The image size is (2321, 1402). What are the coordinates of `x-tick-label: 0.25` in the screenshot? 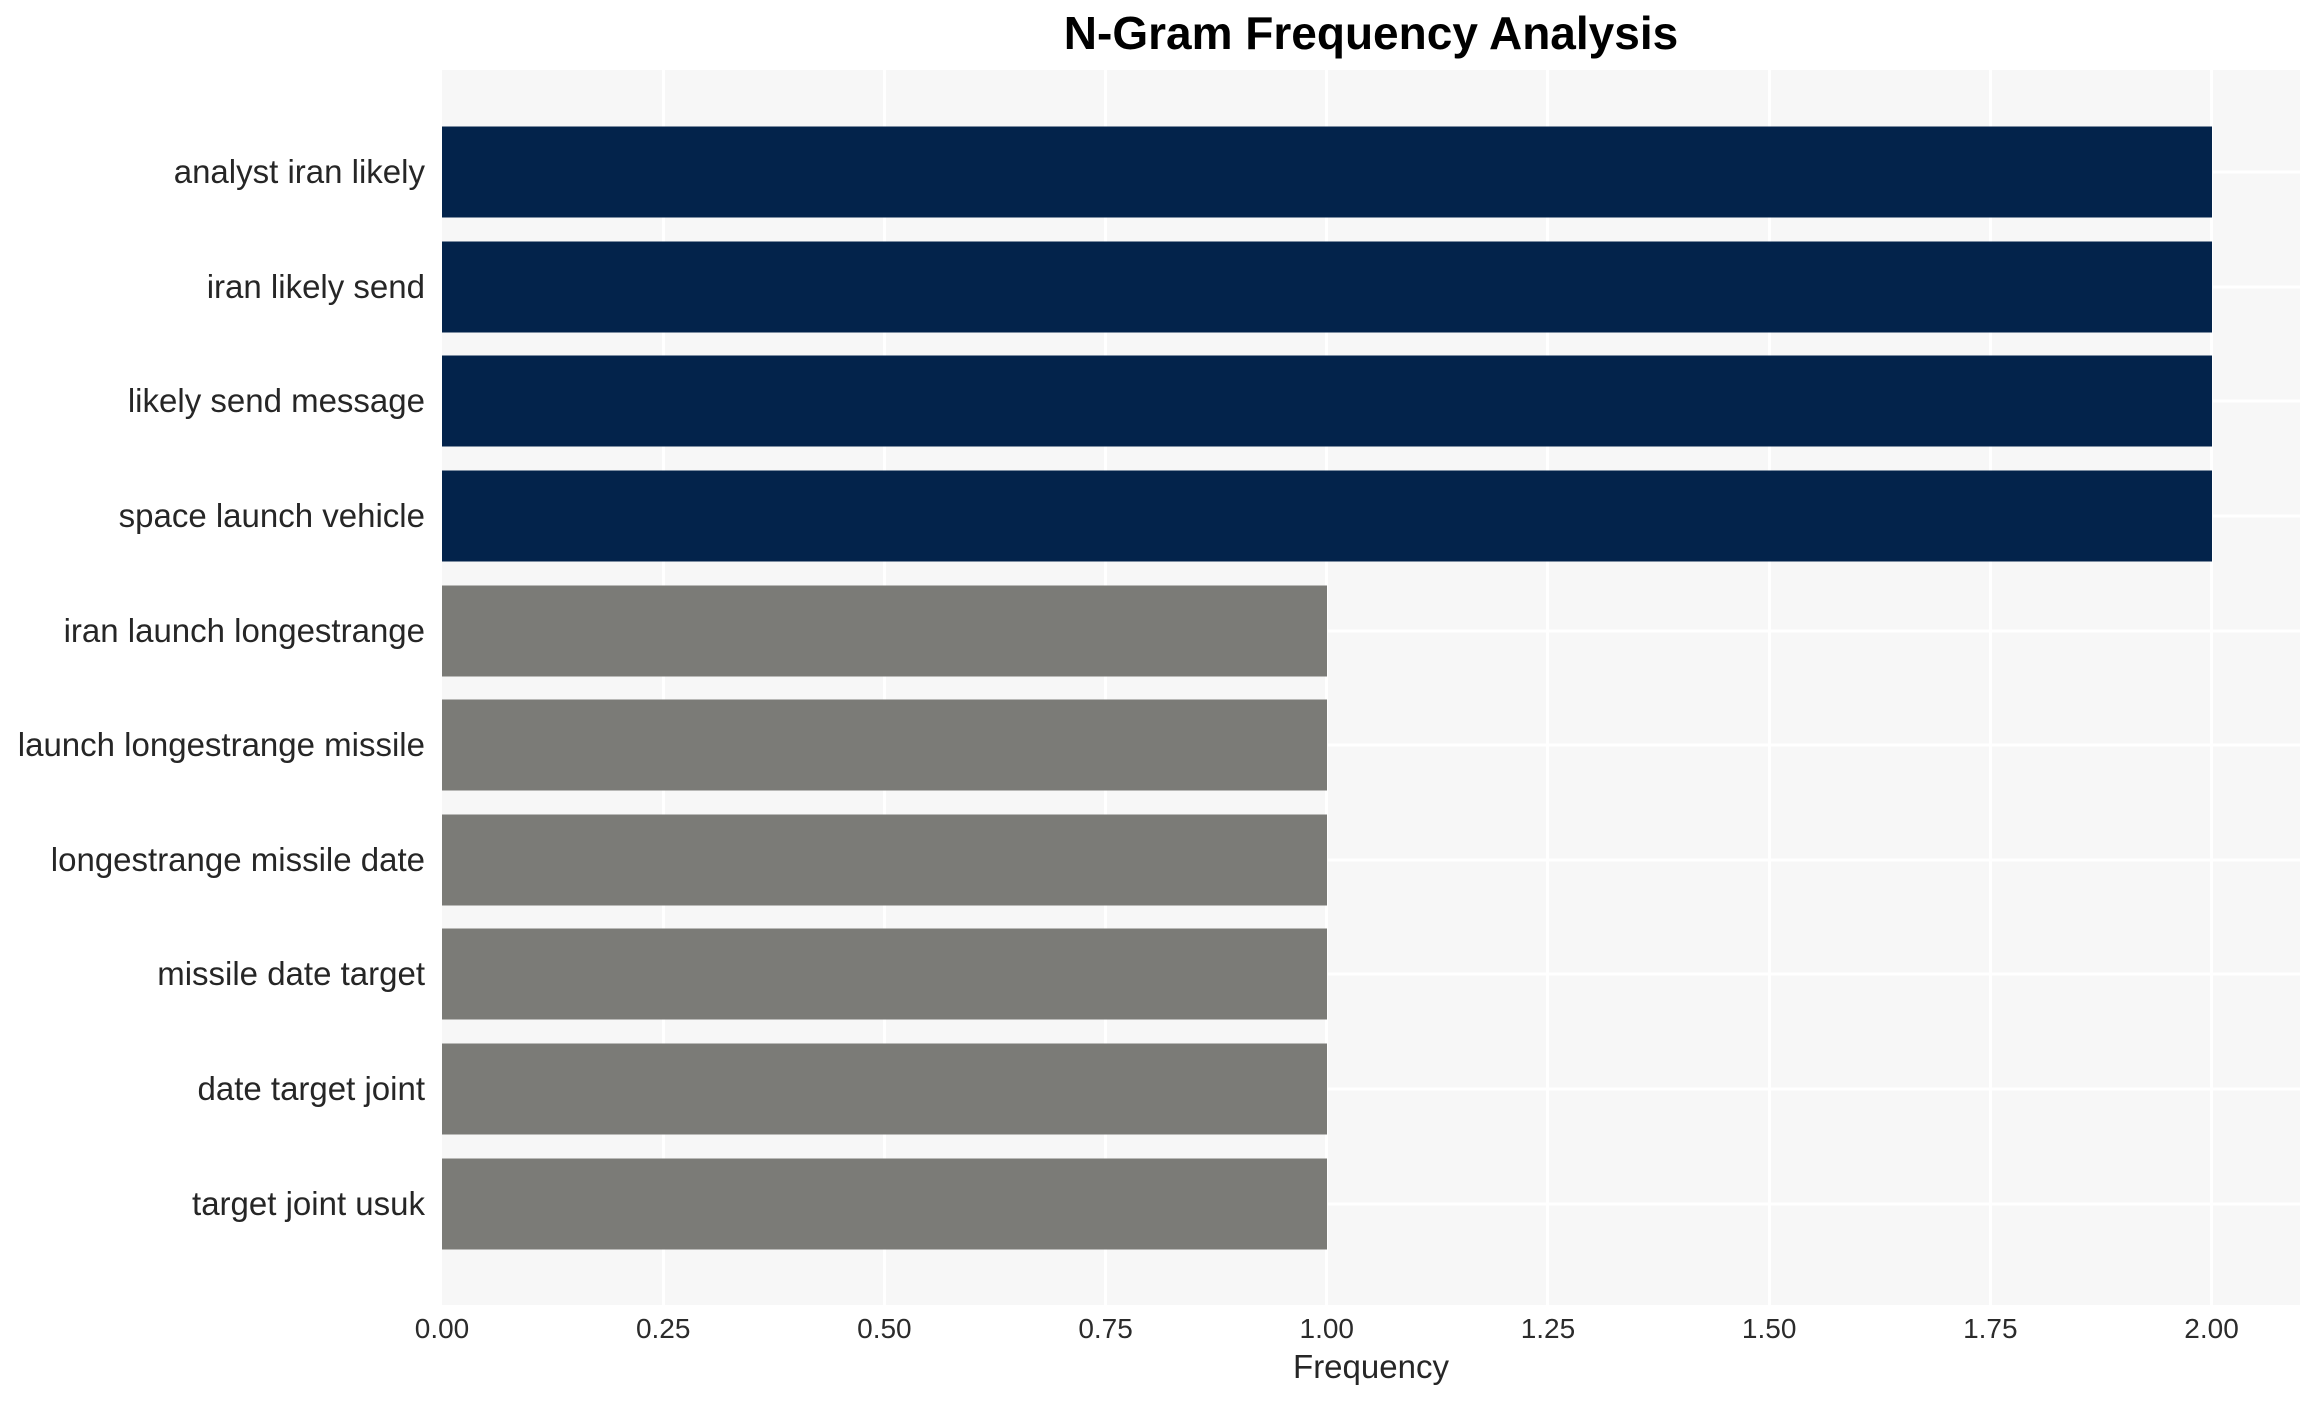 It's located at (663, 1328).